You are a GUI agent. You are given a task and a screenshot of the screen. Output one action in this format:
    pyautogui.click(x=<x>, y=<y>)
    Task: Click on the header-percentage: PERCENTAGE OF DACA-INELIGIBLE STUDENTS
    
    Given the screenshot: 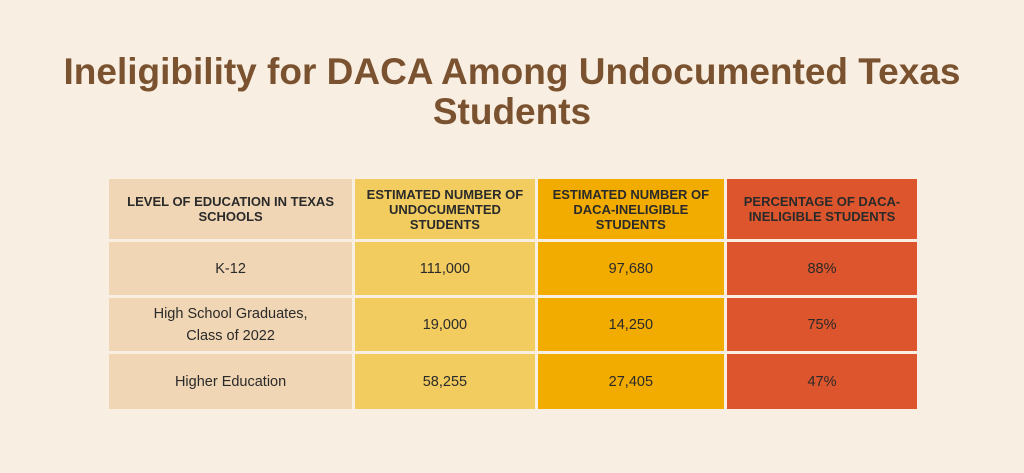 What is the action you would take?
    pyautogui.click(x=822, y=209)
    